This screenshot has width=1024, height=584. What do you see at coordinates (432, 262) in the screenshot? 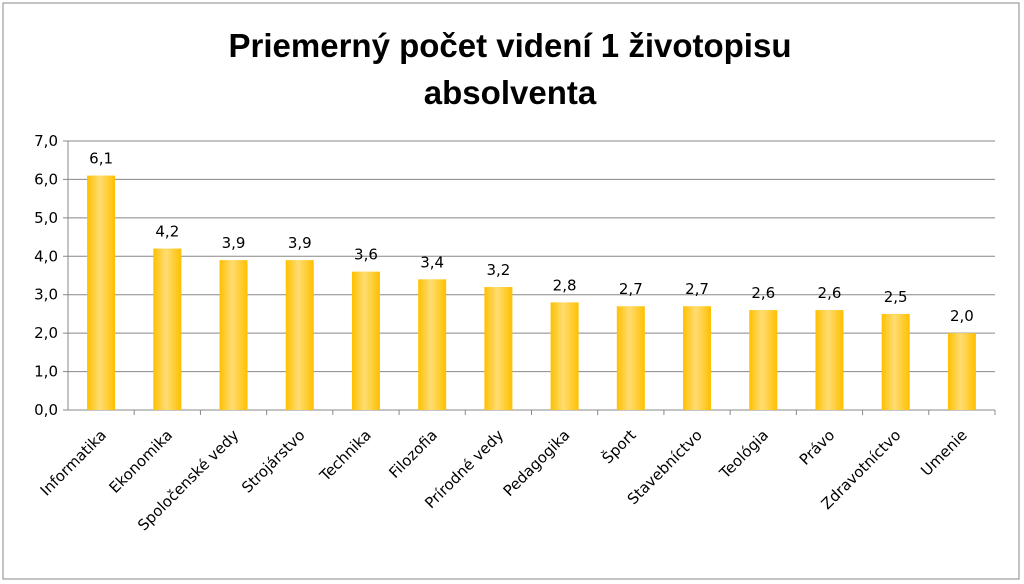
I see `data-label: 3,4` at bounding box center [432, 262].